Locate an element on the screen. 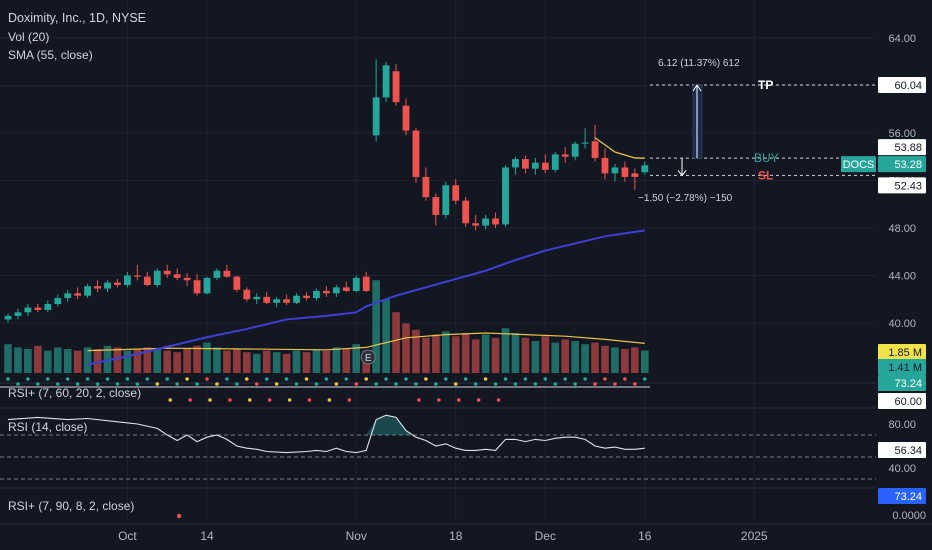 This screenshot has width=932, height=550. symbol-badge: DOCS is located at coordinates (859, 165).